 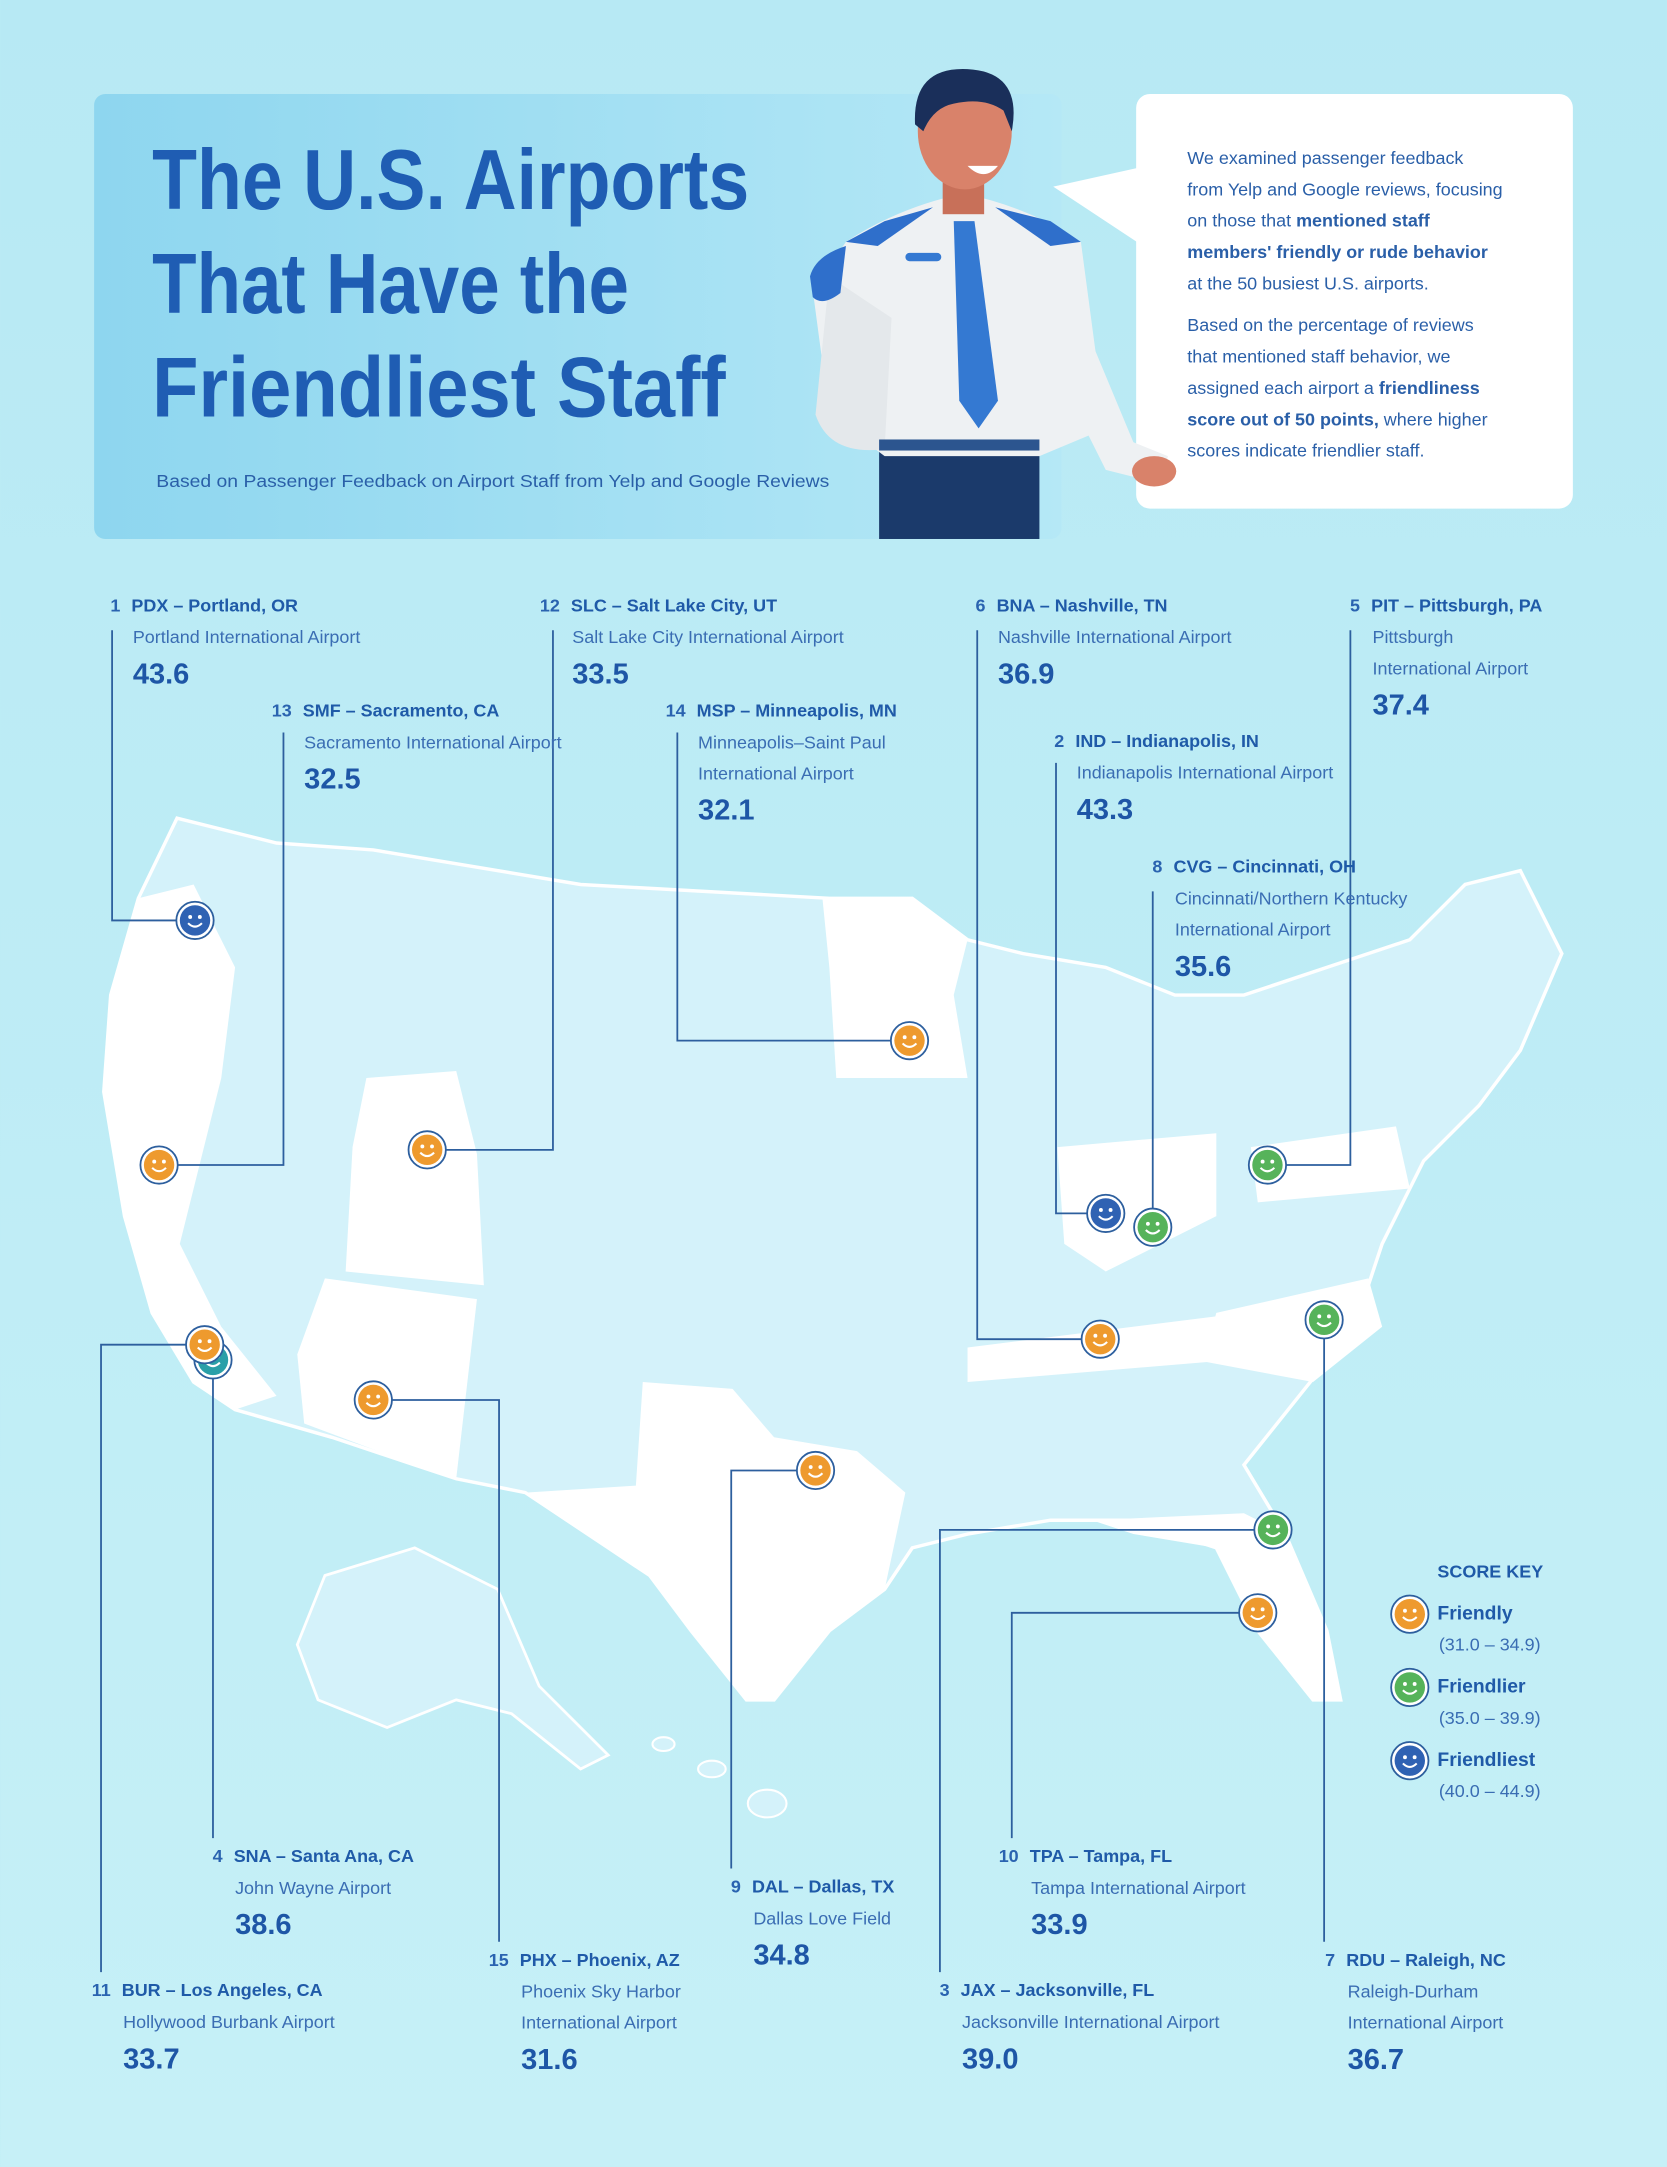 What do you see at coordinates (324, 1856) in the screenshot?
I see `code-city: SNA – Santa Ana, CA` at bounding box center [324, 1856].